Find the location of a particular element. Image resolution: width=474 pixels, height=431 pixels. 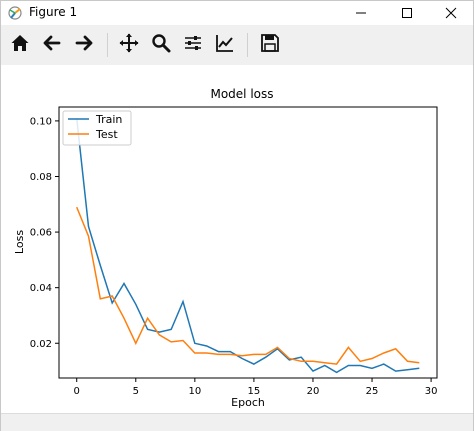

maximize-icon is located at coordinates (407, 13).